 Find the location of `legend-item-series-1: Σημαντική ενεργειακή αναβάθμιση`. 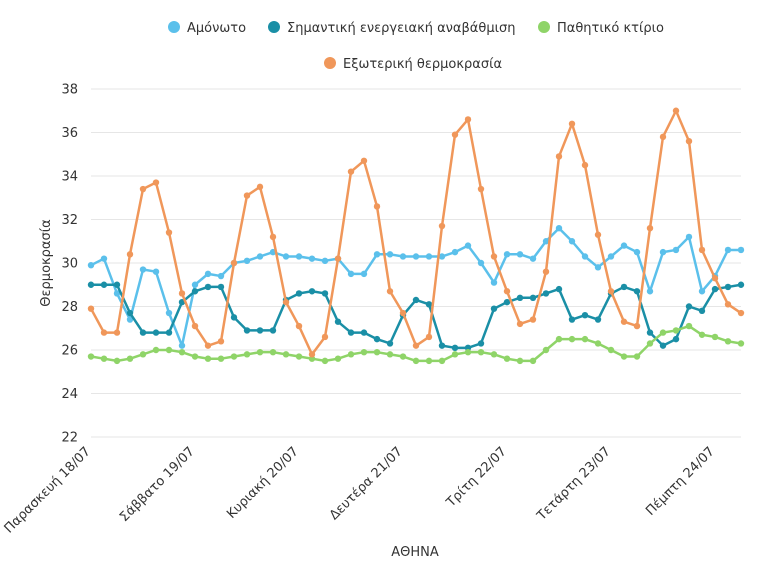

legend-item-series-1: Σημαντική ενεργειακή αναβάθμιση is located at coordinates (391, 28).